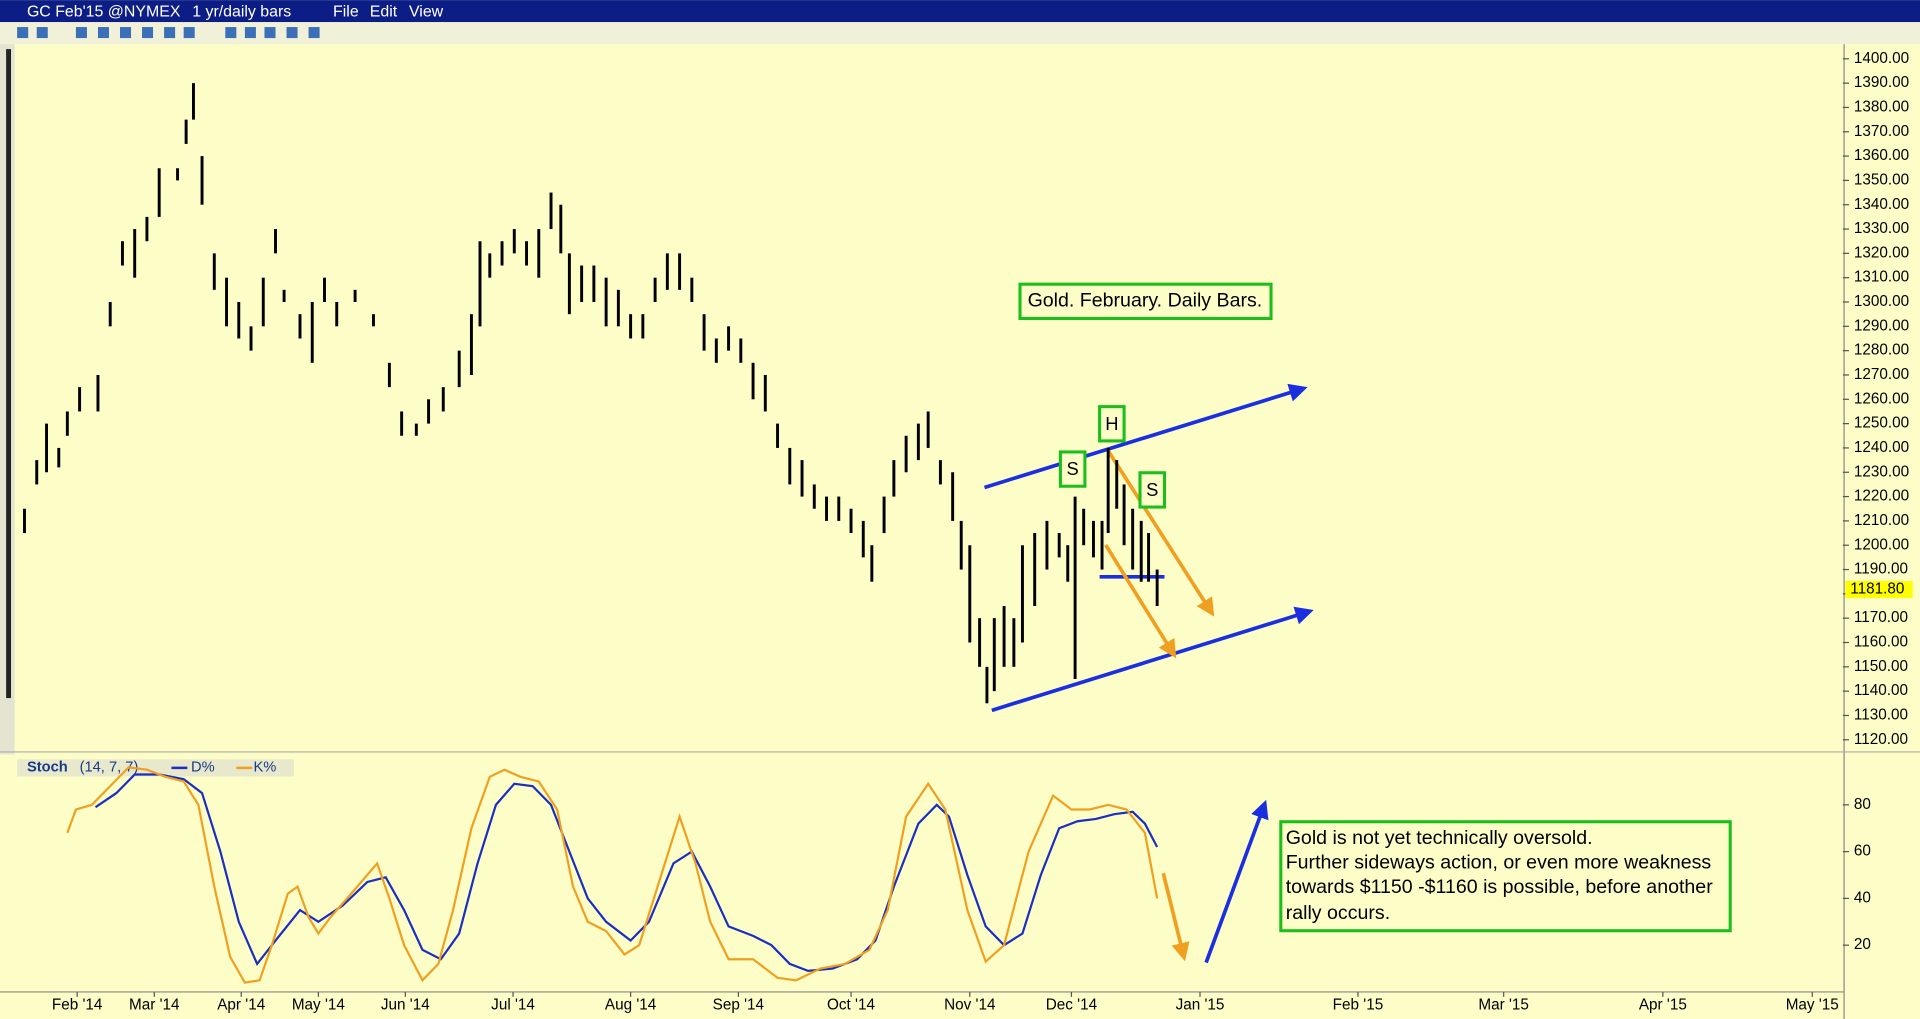  What do you see at coordinates (1881, 423) in the screenshot?
I see `y-tick-label: 1250.00` at bounding box center [1881, 423].